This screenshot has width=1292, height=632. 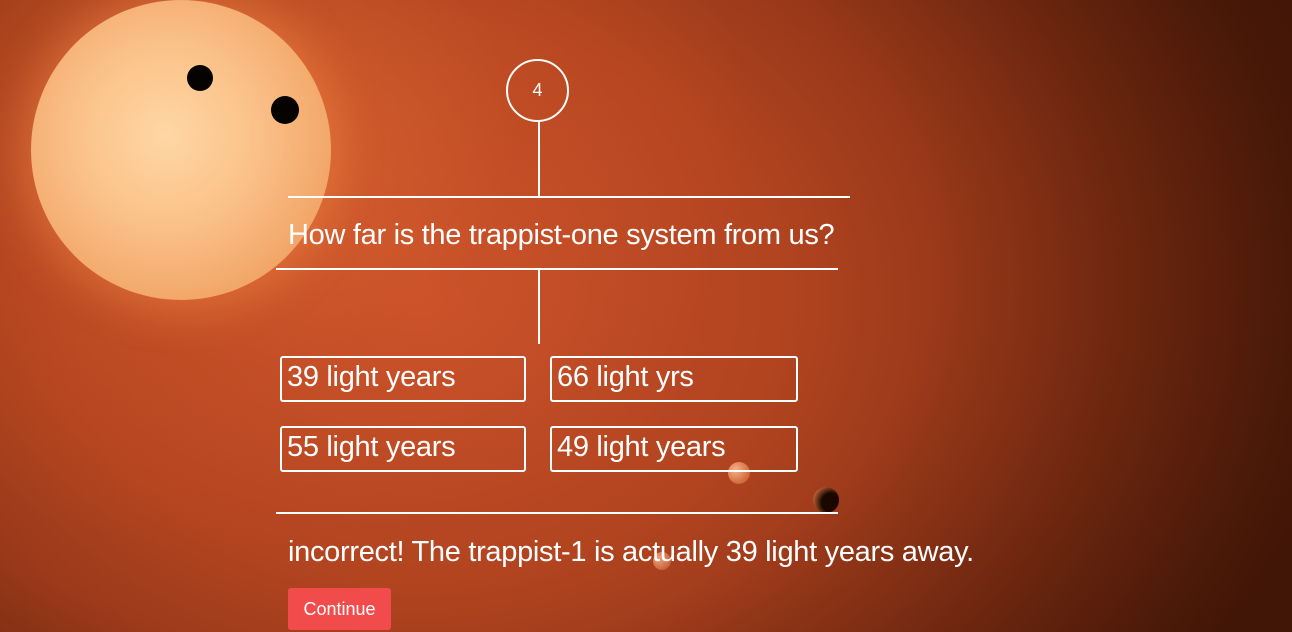 What do you see at coordinates (371, 447) in the screenshot?
I see `answer-option-label: 55 light years` at bounding box center [371, 447].